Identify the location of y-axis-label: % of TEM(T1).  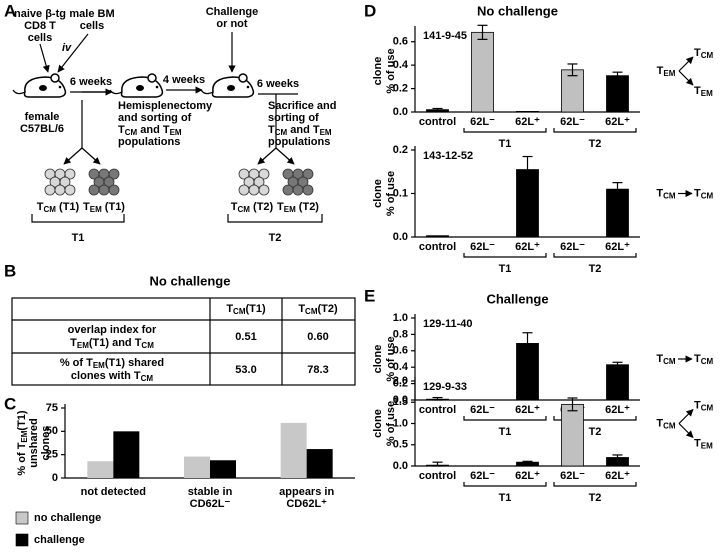
(22, 443).